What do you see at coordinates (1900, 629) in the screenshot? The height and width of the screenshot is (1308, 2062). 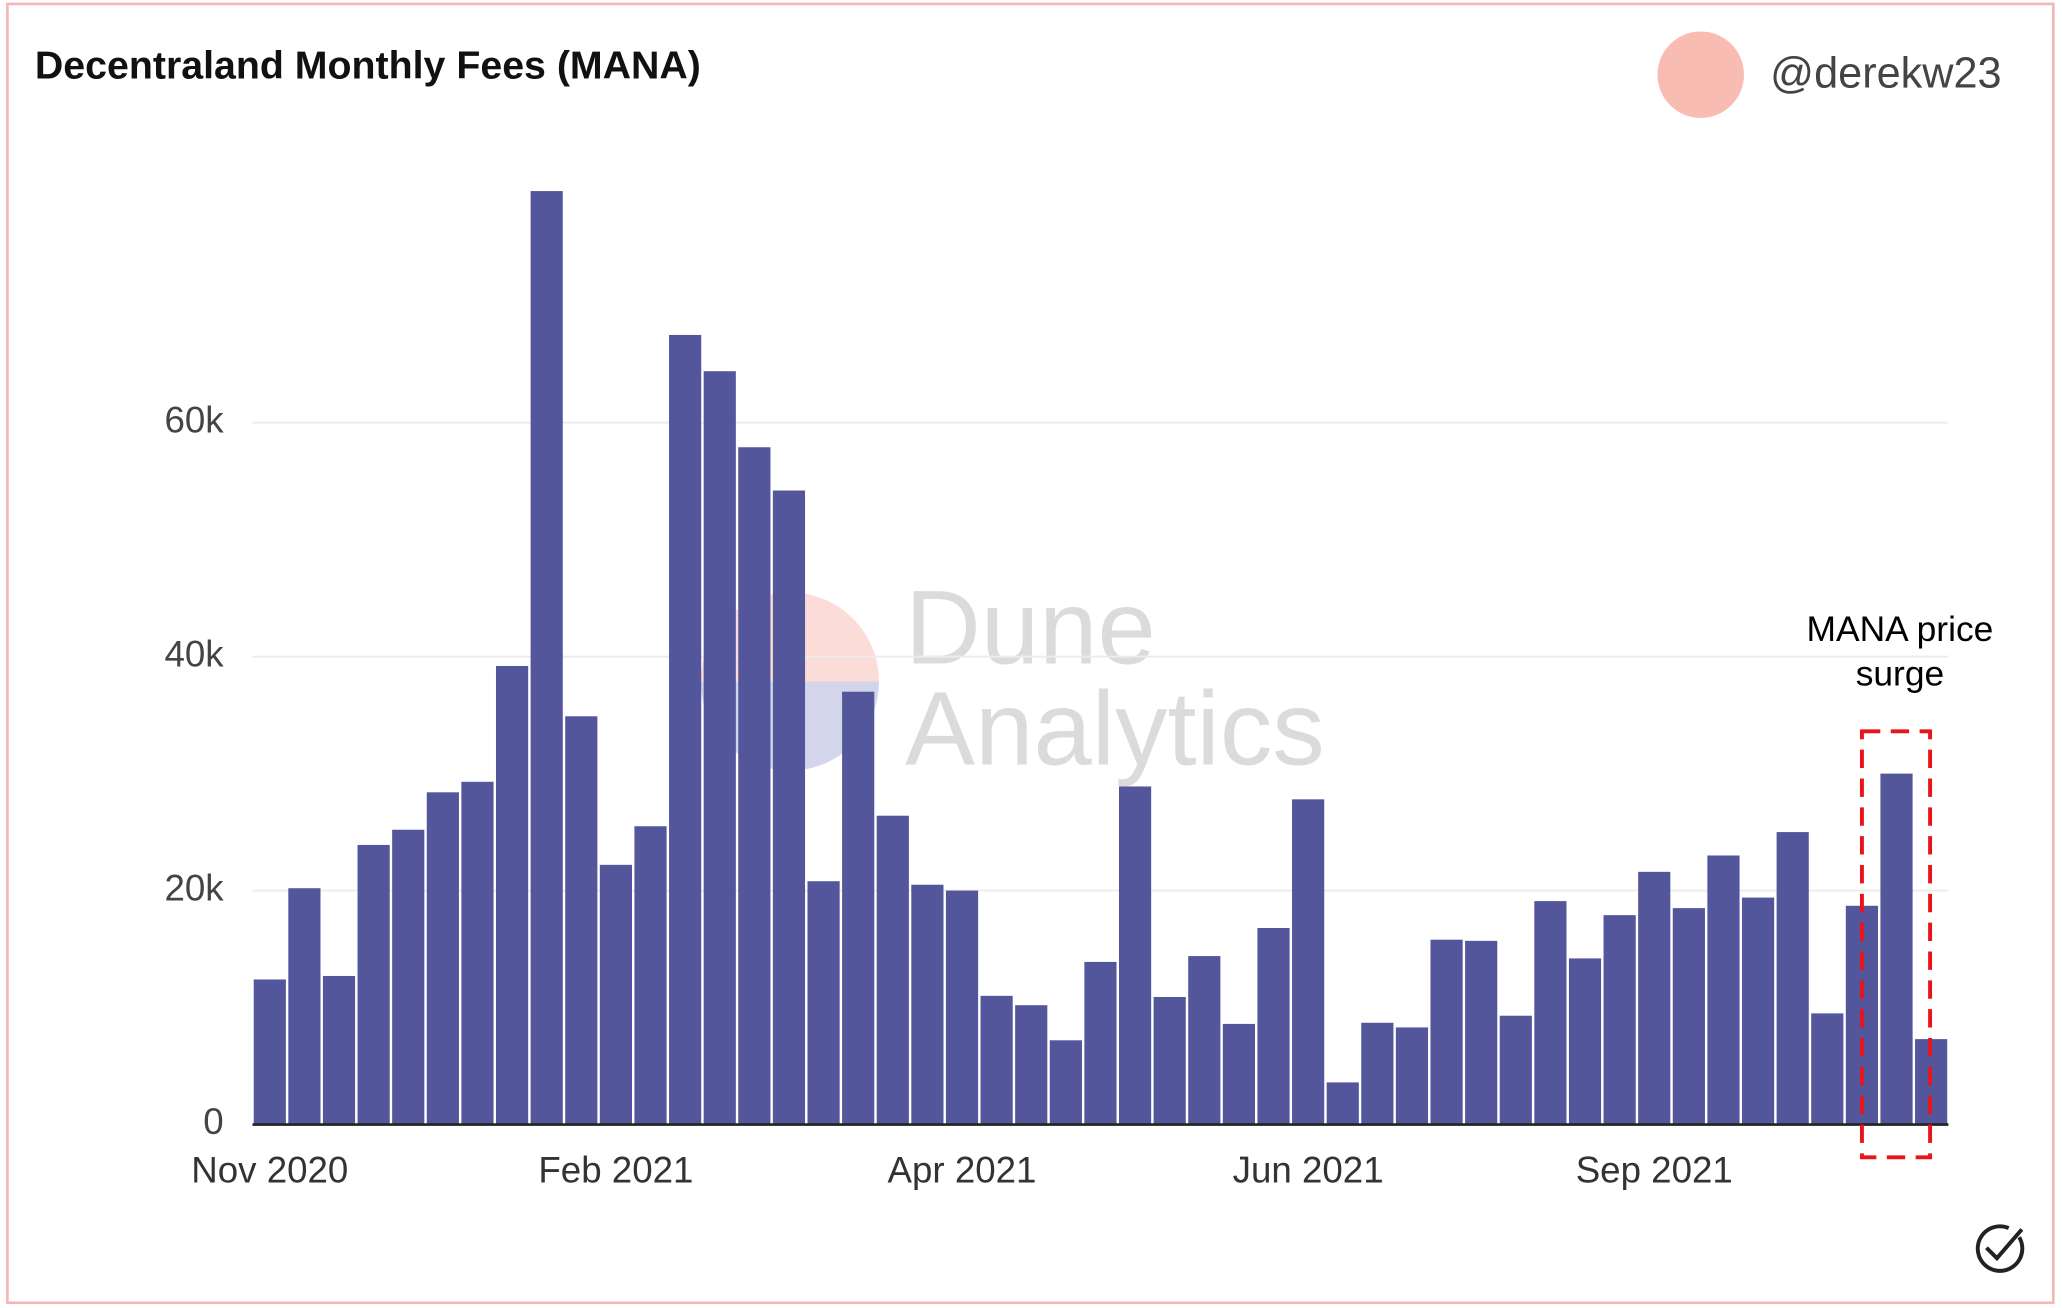 I see `annotation: MANA price` at bounding box center [1900, 629].